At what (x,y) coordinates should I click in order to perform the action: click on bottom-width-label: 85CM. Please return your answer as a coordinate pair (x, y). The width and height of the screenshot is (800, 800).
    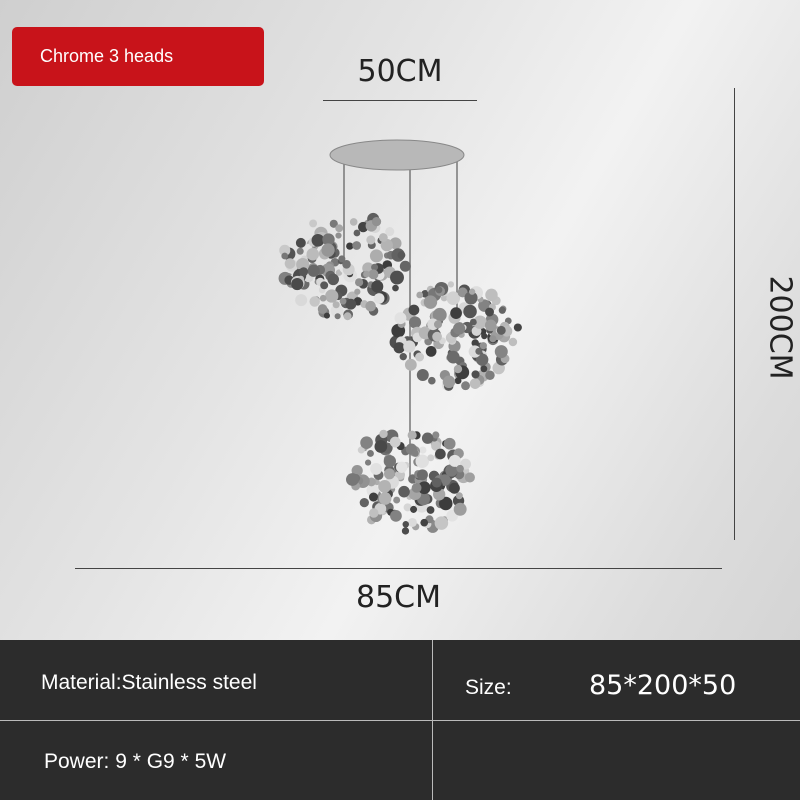
    Looking at the image, I should click on (398, 597).